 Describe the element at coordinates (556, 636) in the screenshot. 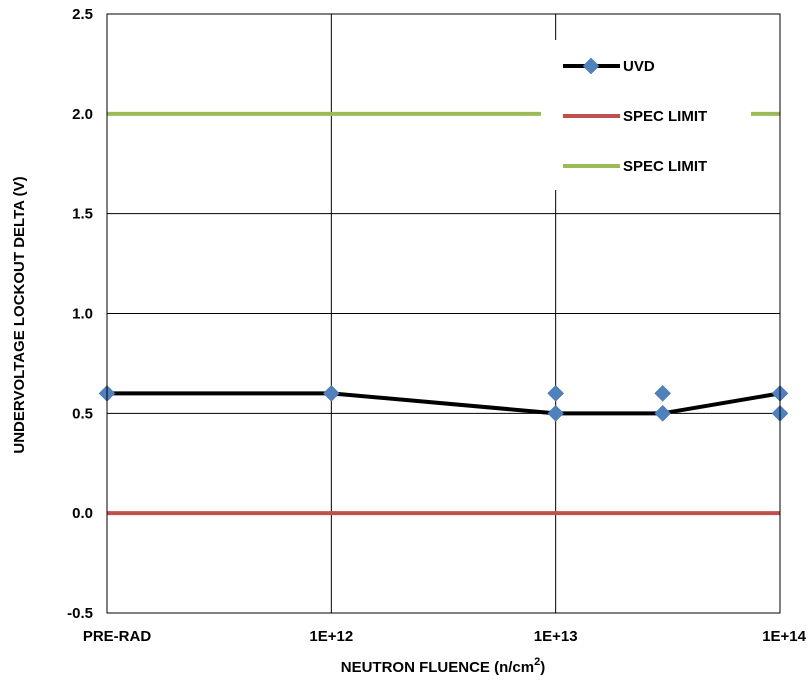

I see `x-tick-label: 1E+13` at that location.